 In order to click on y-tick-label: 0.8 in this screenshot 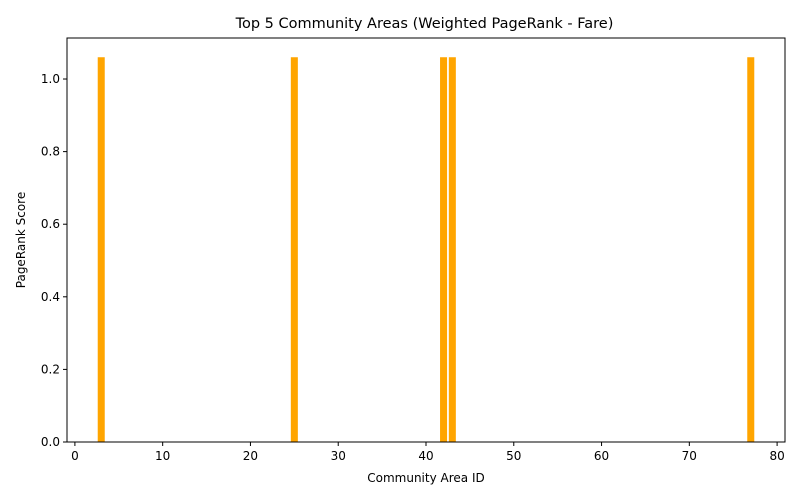, I will do `click(50, 152)`.